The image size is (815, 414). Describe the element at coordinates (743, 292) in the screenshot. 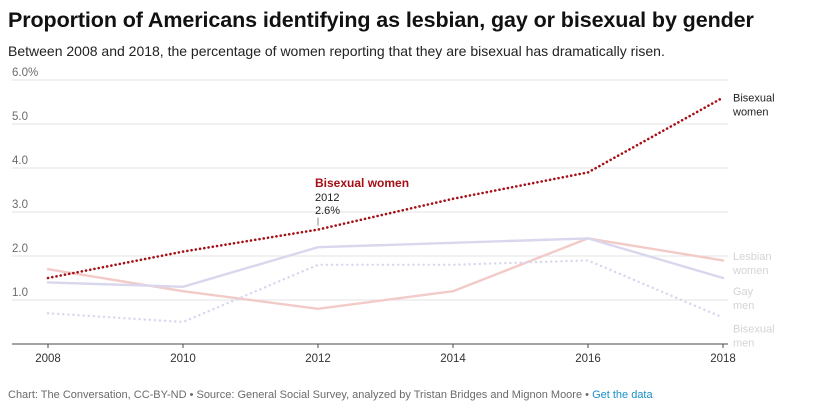

I see `series-label-gay-men: Gay` at that location.